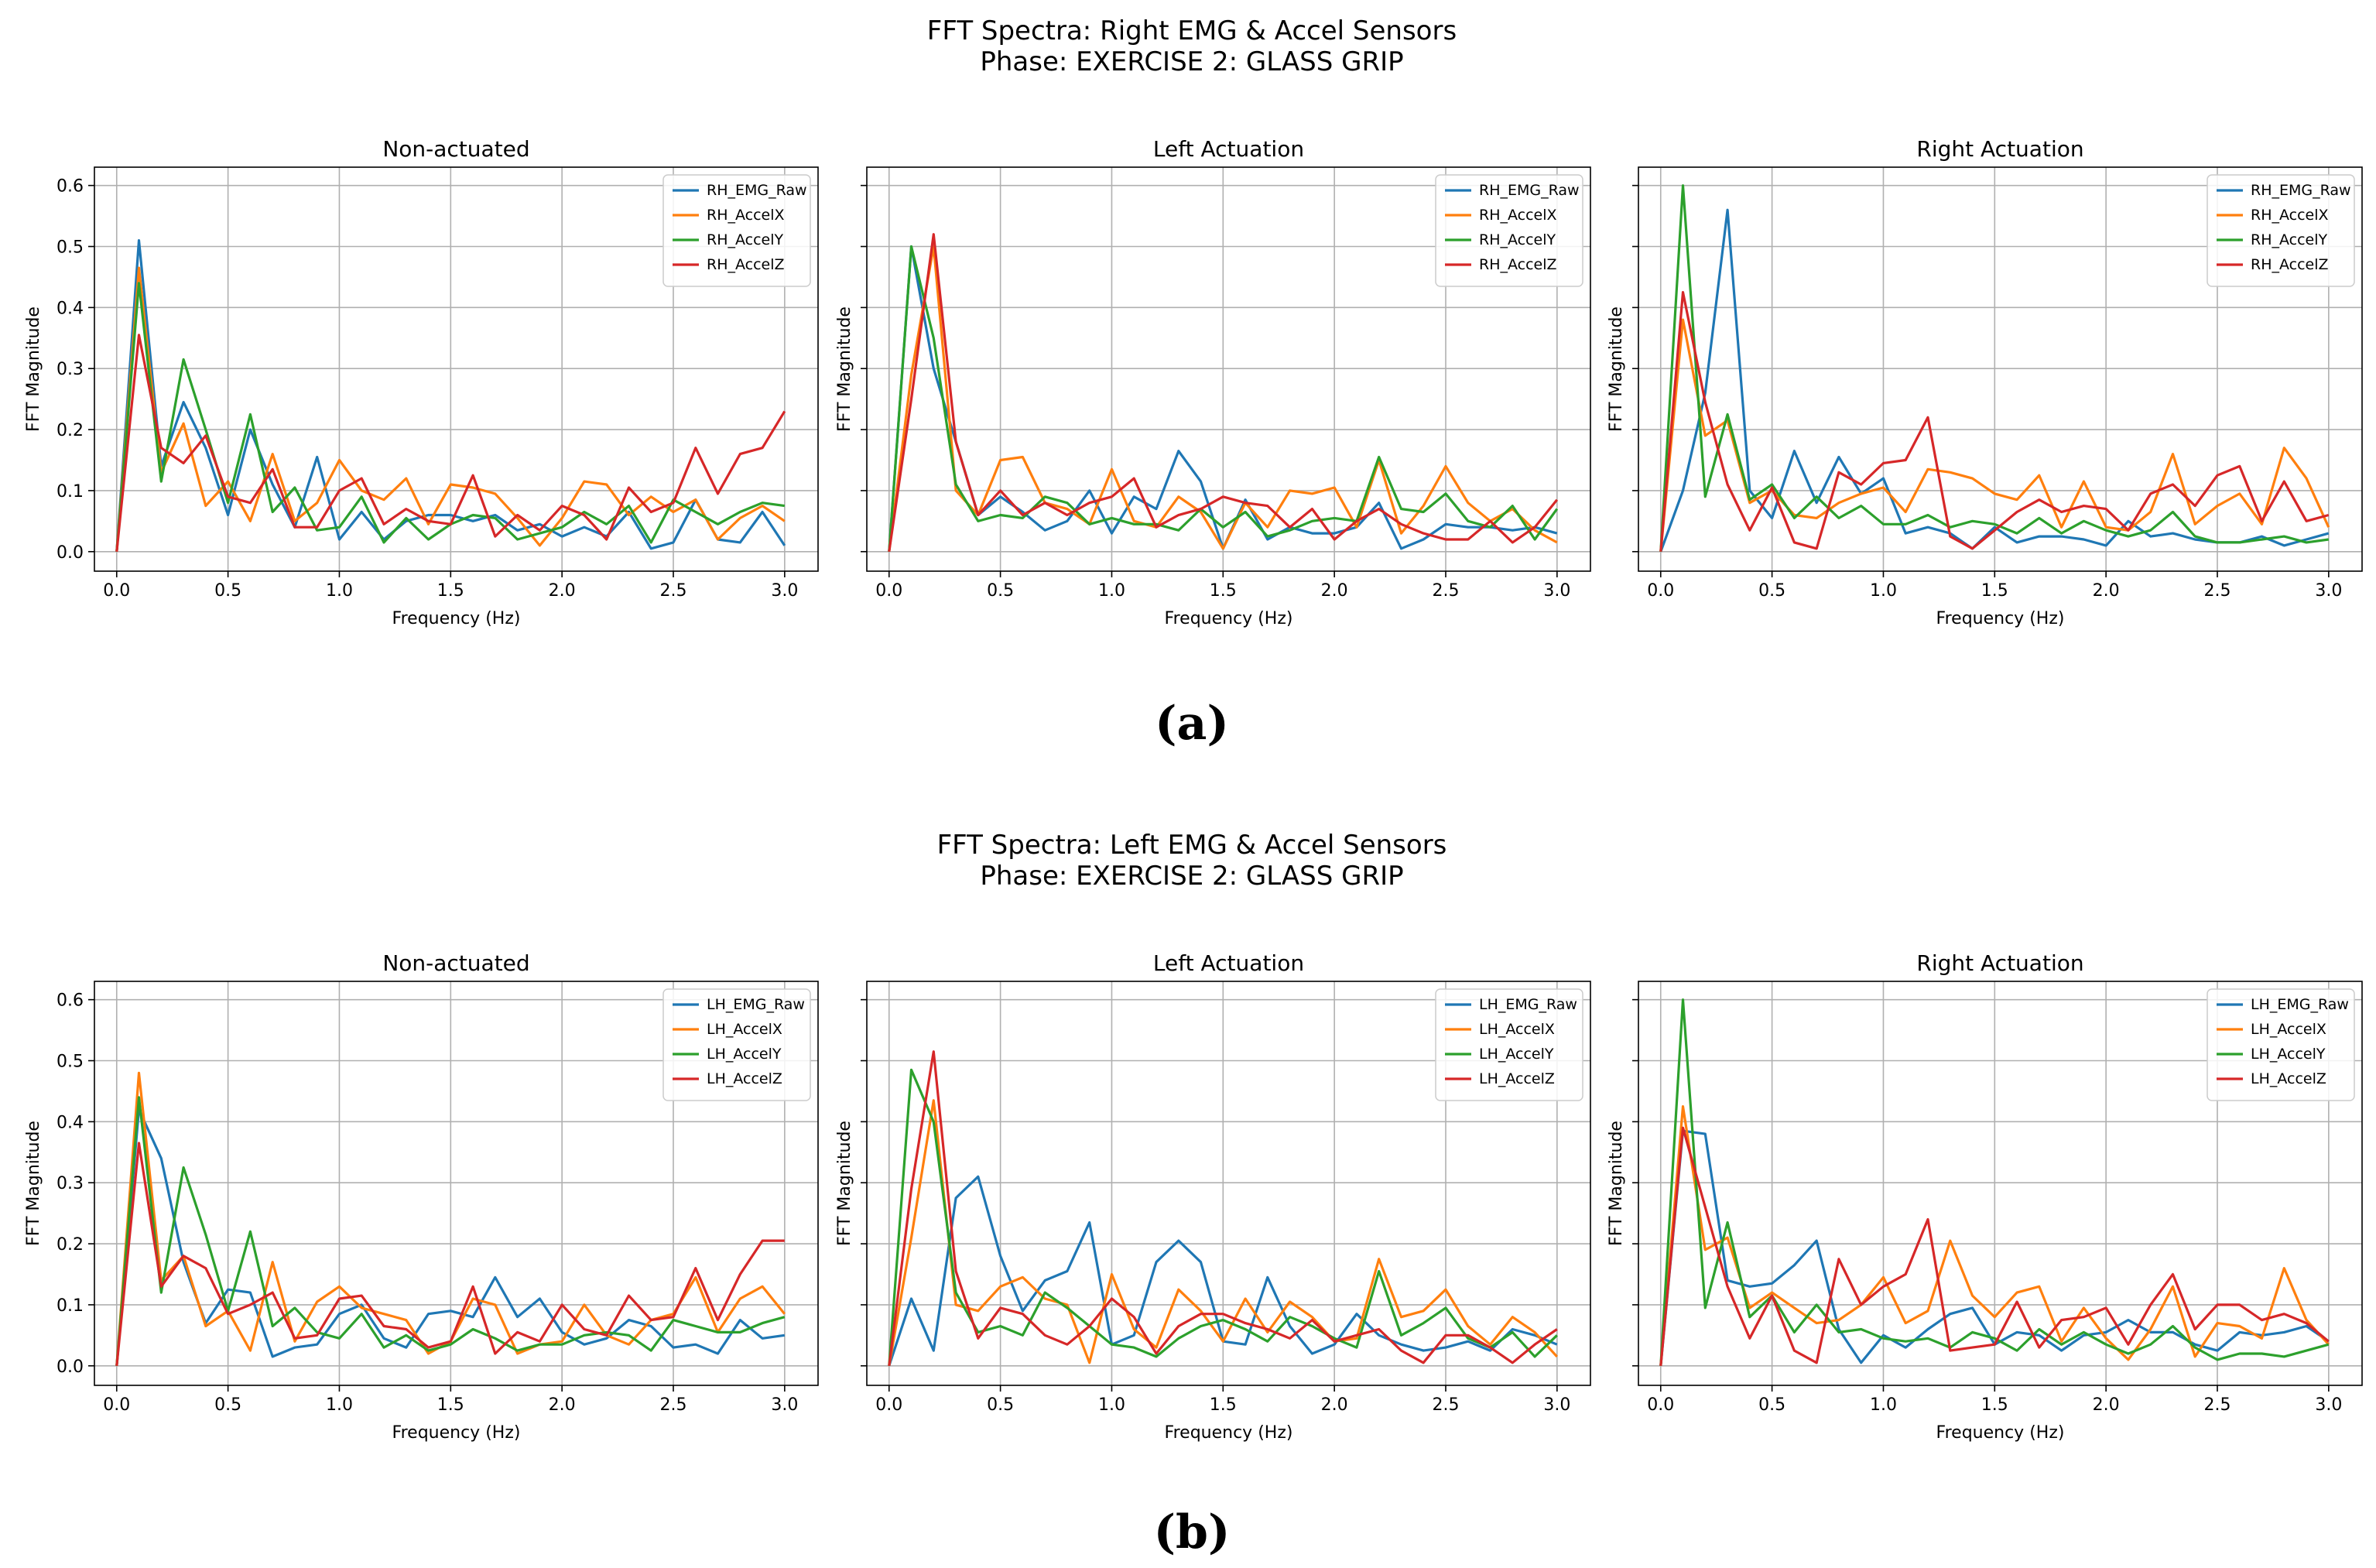 The height and width of the screenshot is (1568, 2376). I want to click on series-line-lh-emg-raw, so click(451, 1237).